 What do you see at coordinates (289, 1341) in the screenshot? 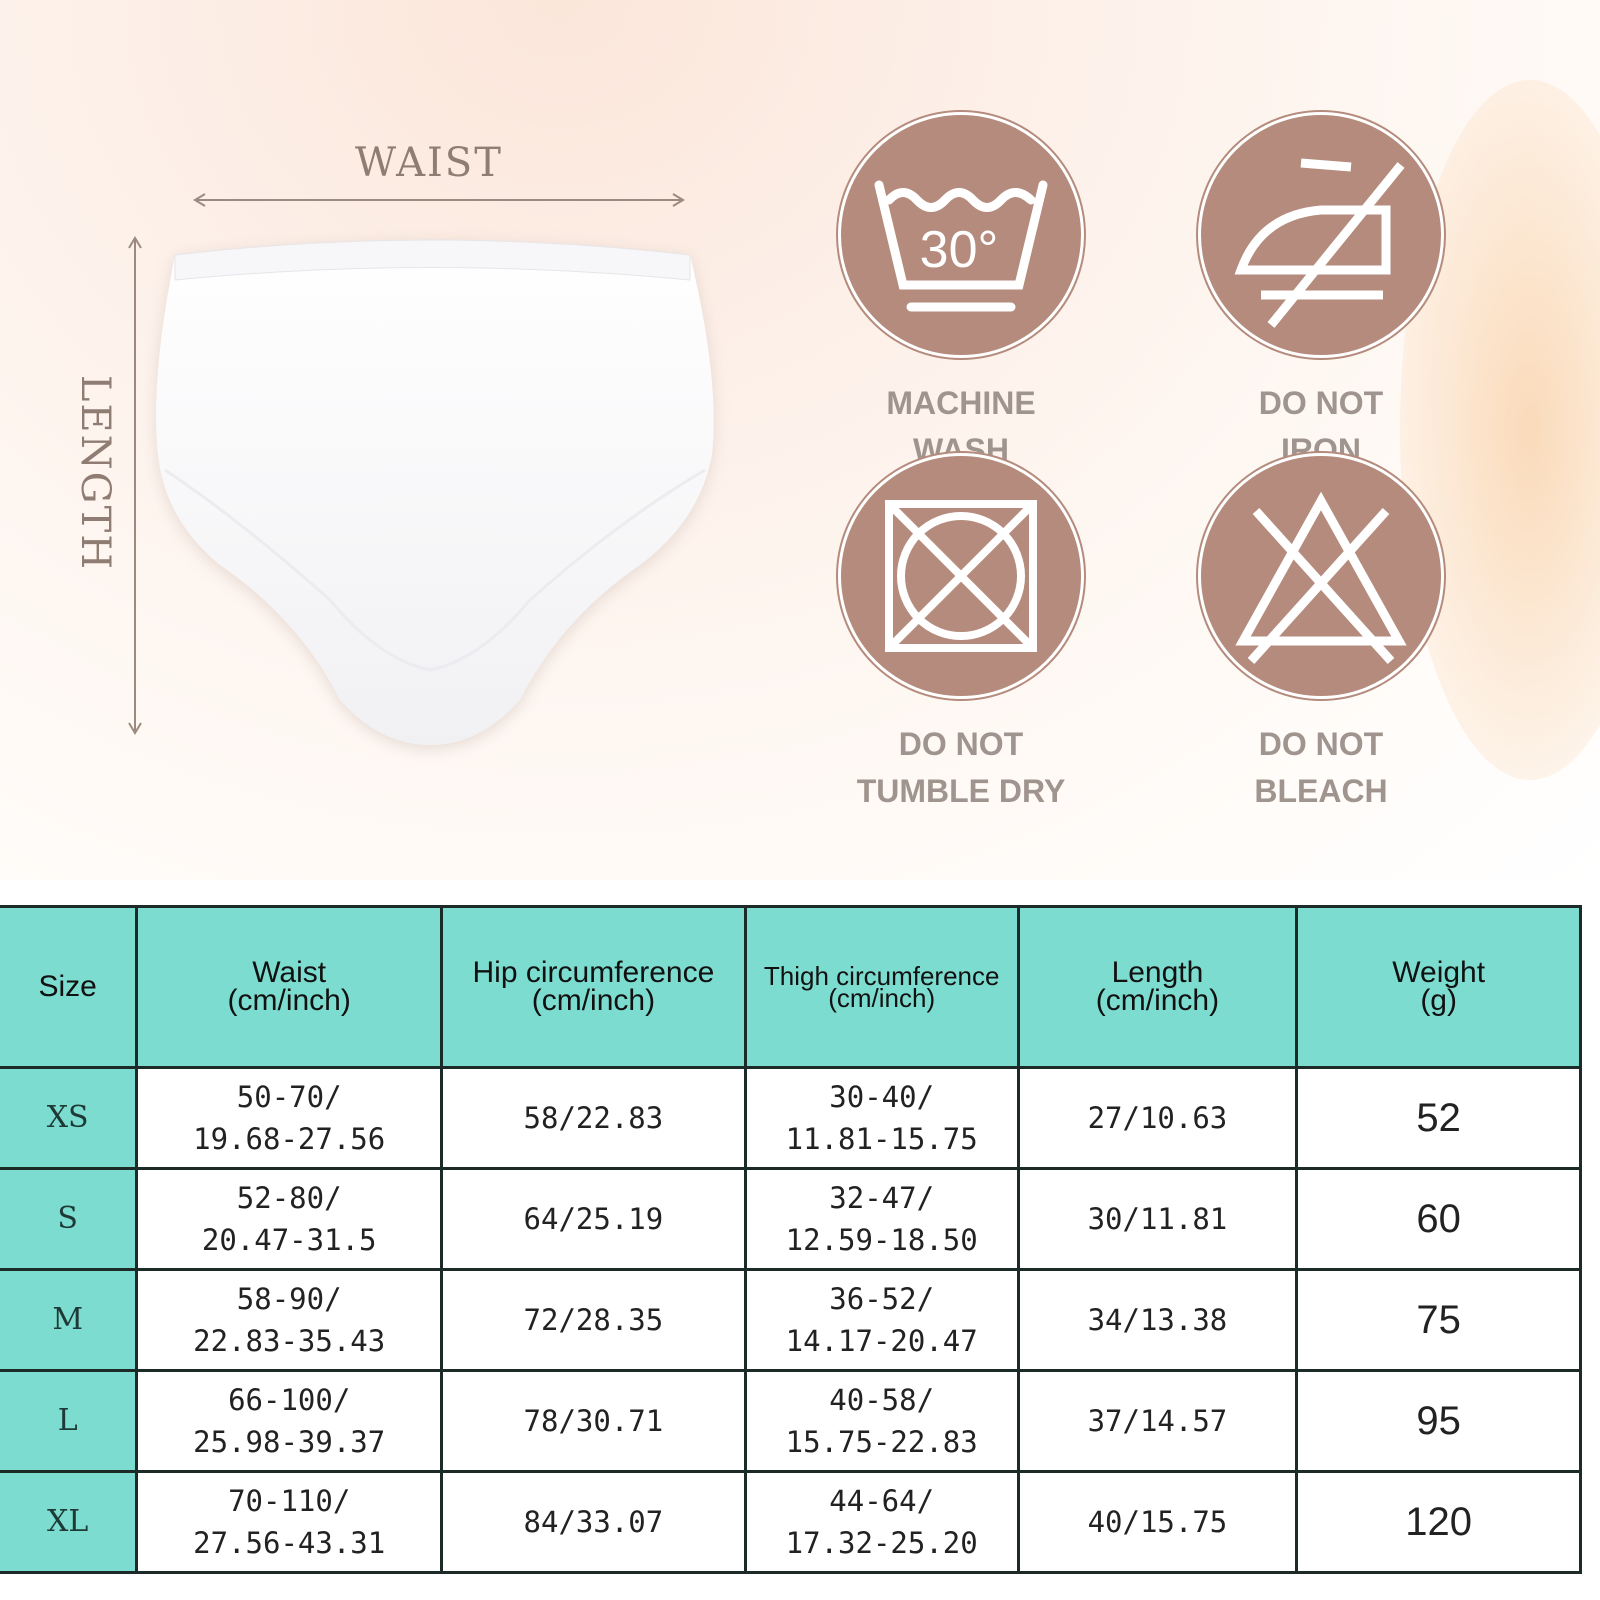
I see `waist-range-inch: 22.83-35.43` at bounding box center [289, 1341].